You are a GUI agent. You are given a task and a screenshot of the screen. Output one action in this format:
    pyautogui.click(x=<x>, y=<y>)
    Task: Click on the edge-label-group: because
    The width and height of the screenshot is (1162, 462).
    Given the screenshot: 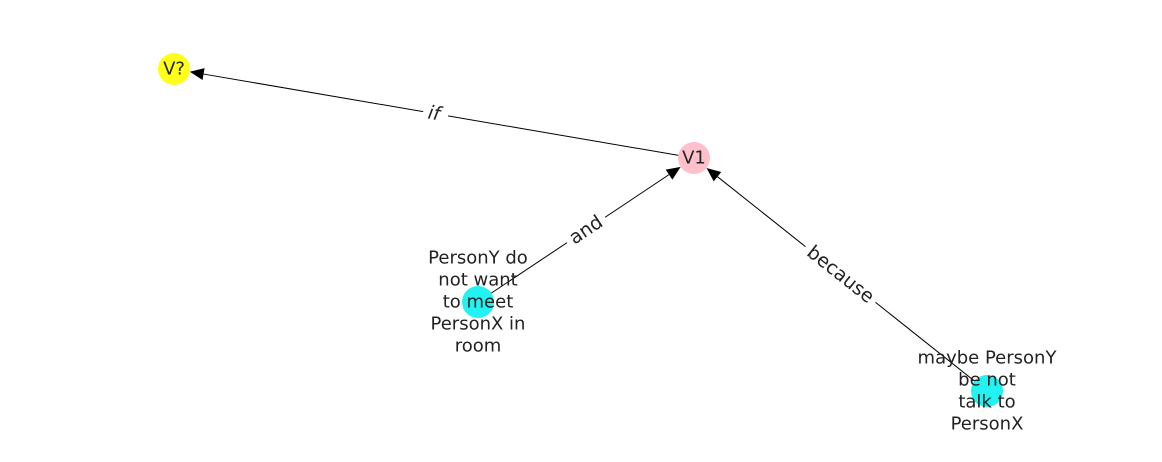 What is the action you would take?
    pyautogui.click(x=840, y=274)
    